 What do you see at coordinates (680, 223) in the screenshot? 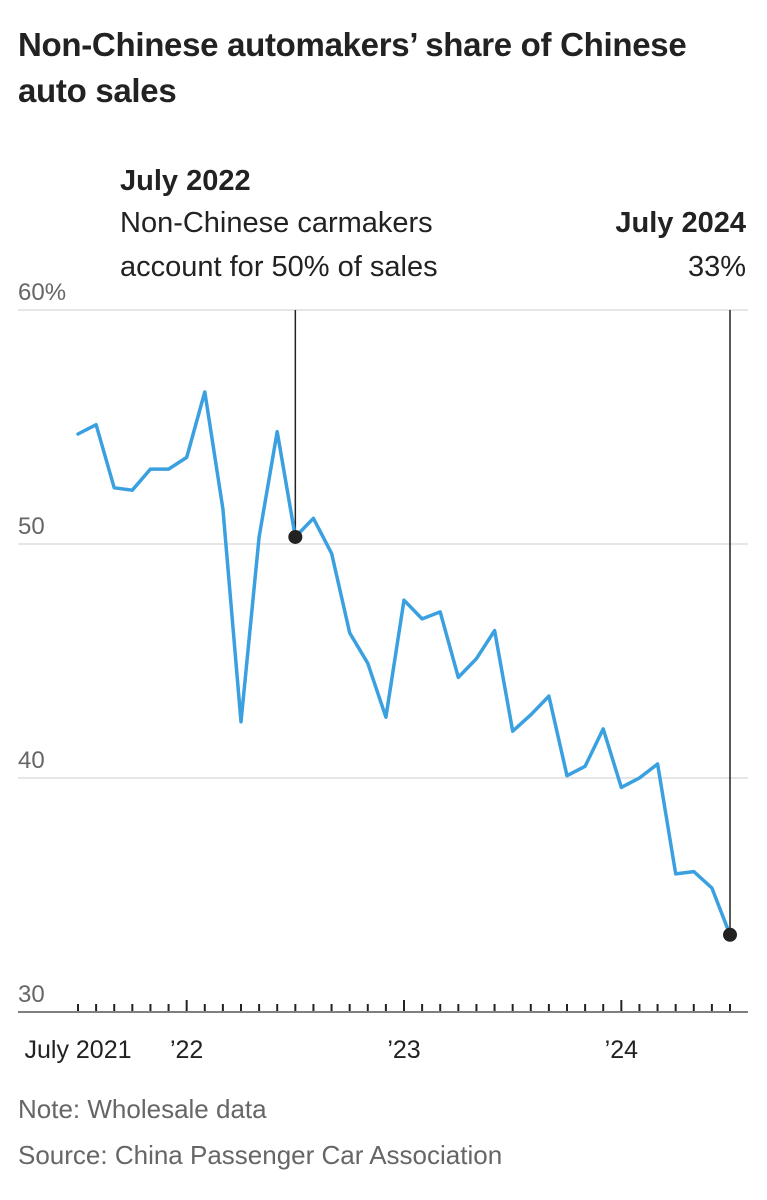
I see `annotation-heading: July 2024` at bounding box center [680, 223].